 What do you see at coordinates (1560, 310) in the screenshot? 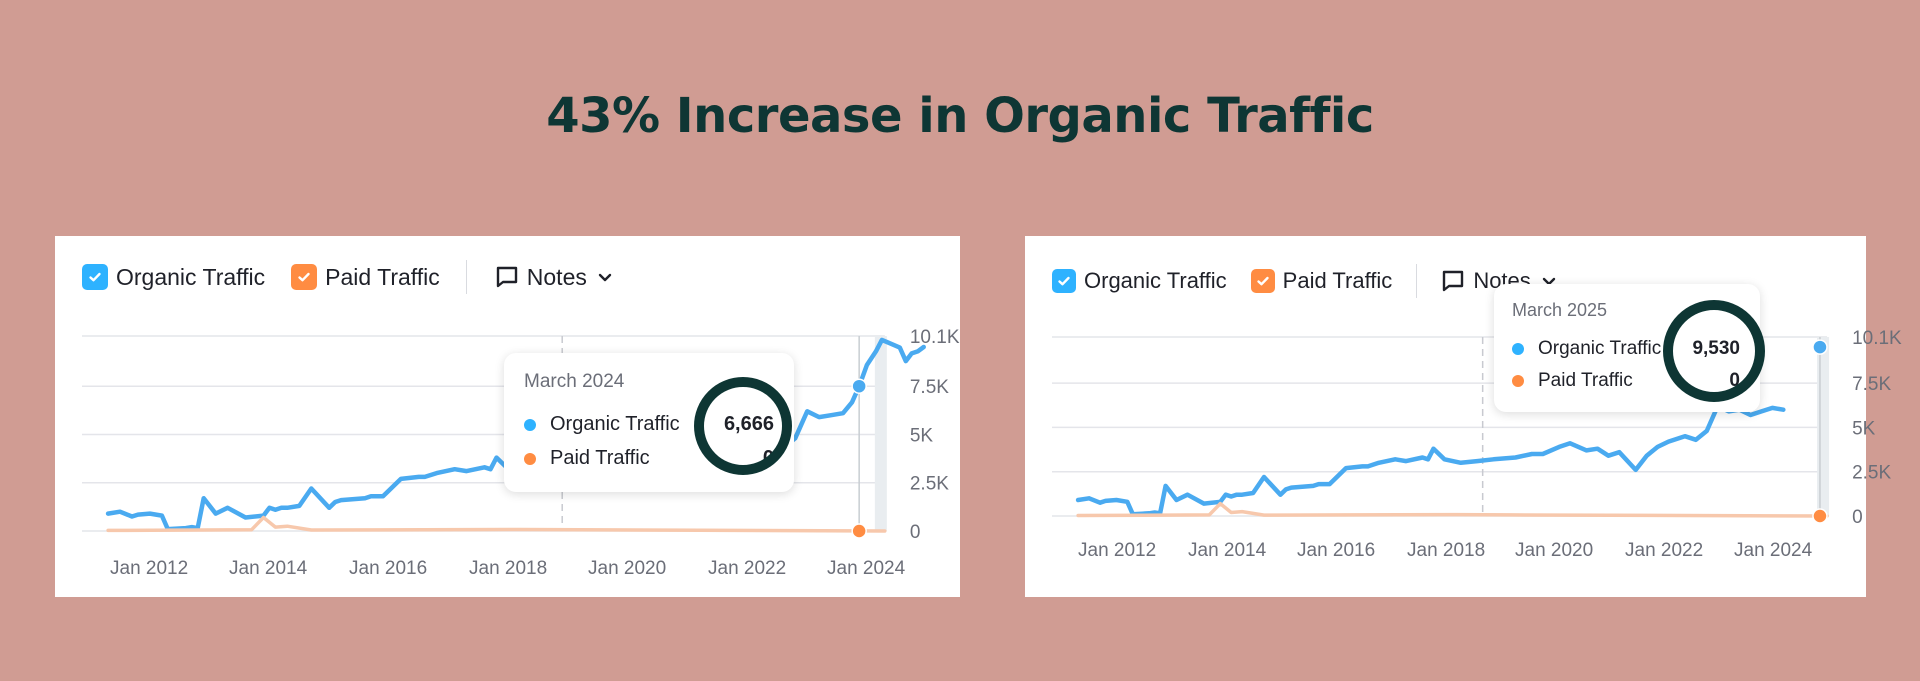
I see `tooltip-date: March 2025` at bounding box center [1560, 310].